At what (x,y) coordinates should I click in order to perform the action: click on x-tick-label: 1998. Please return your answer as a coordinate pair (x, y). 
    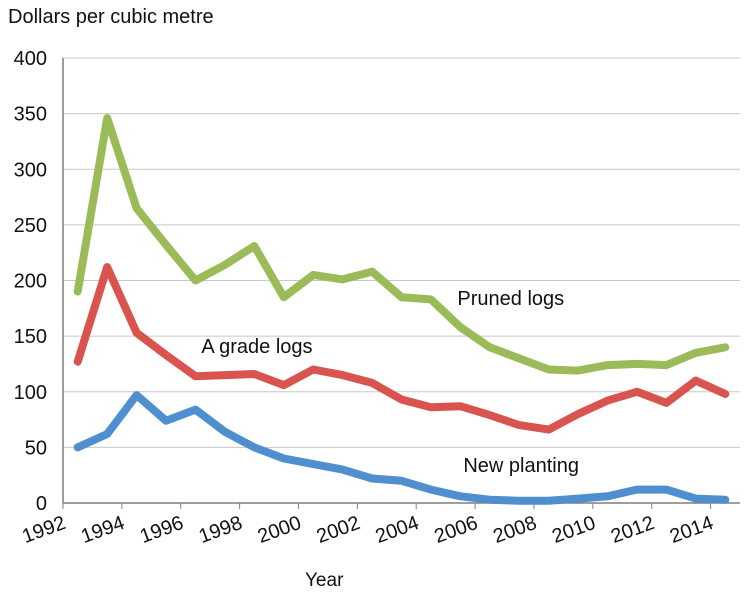
    Looking at the image, I should click on (220, 530).